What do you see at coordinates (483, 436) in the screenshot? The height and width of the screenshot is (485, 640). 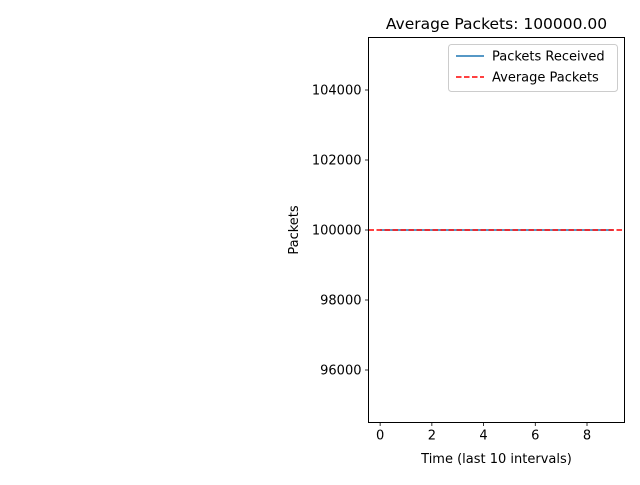 I see `x-tick-label: 4` at bounding box center [483, 436].